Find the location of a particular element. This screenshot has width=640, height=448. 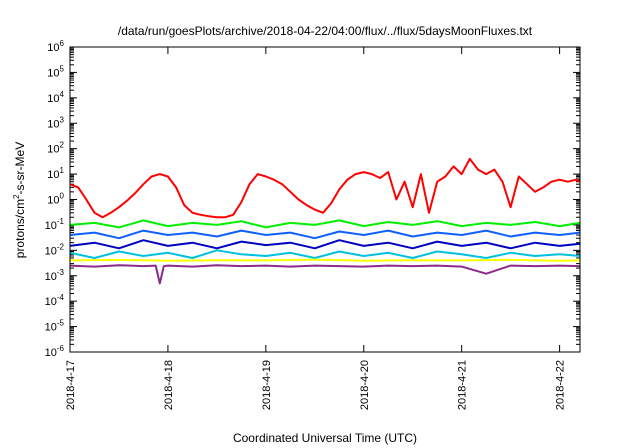

y-tick-exponent: 0 is located at coordinates (62, 196).